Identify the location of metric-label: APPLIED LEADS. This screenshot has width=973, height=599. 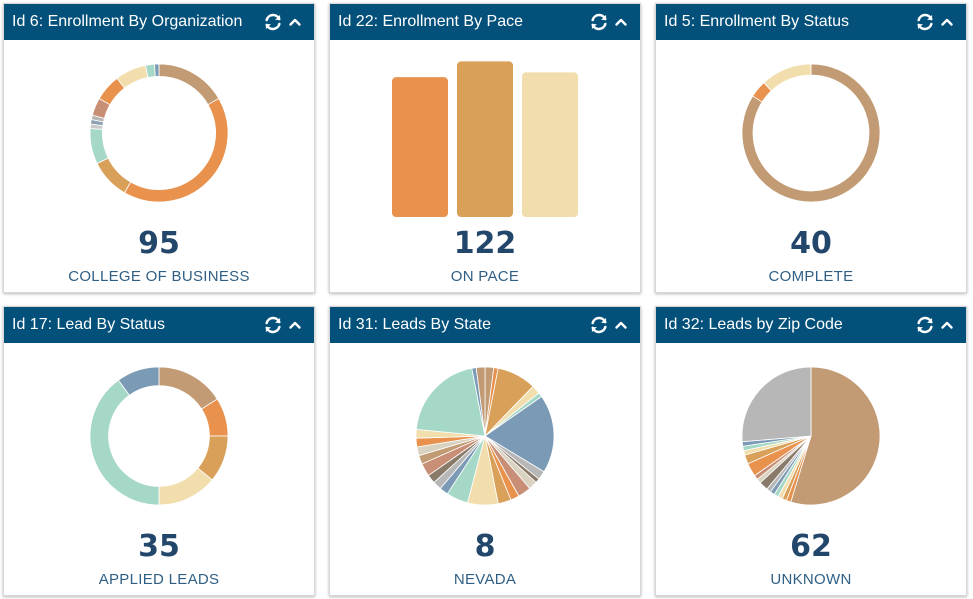
(159, 579).